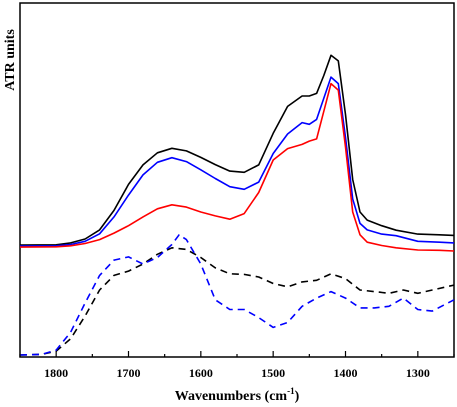 The width and height of the screenshot is (457, 407). I want to click on x-tick-label: 1400, so click(346, 373).